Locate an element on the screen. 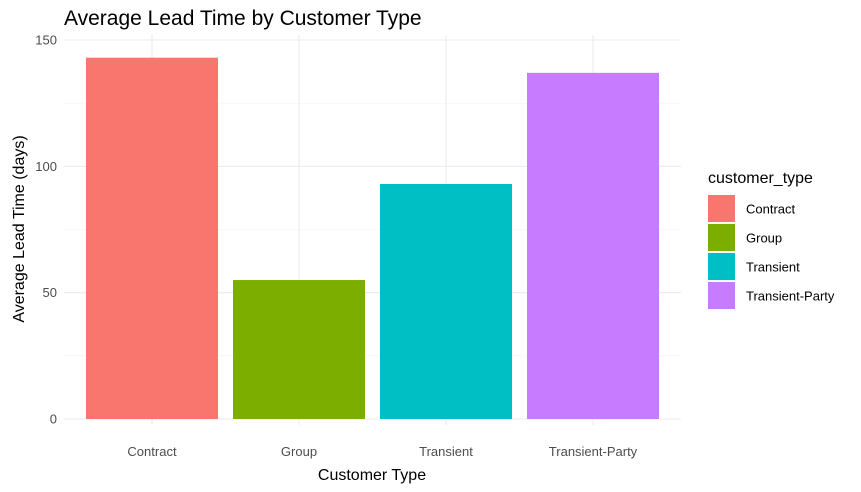  legend-label: Transient is located at coordinates (773, 267).